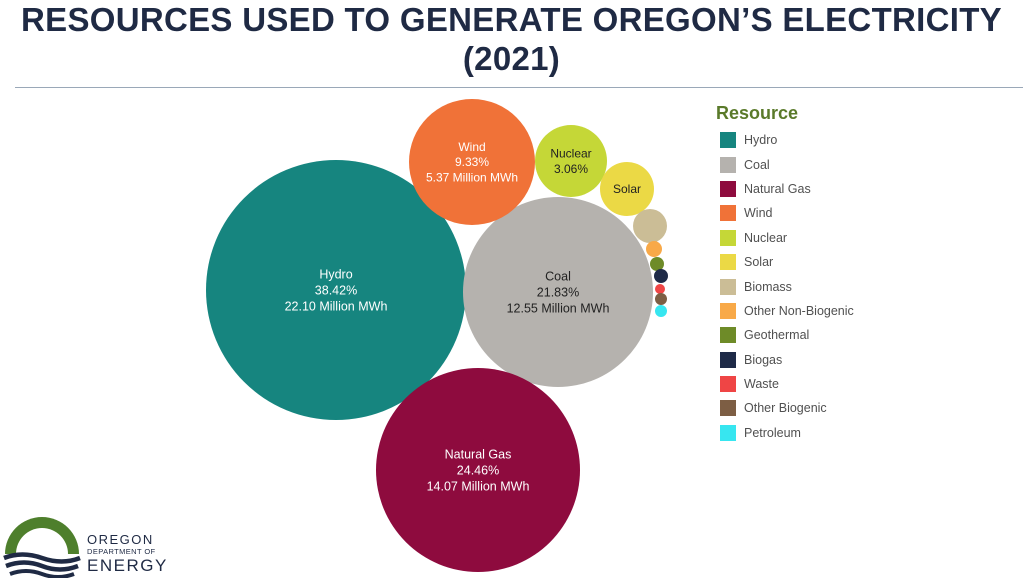 The width and height of the screenshot is (1023, 578). I want to click on legend-swatch-biogas, so click(728, 359).